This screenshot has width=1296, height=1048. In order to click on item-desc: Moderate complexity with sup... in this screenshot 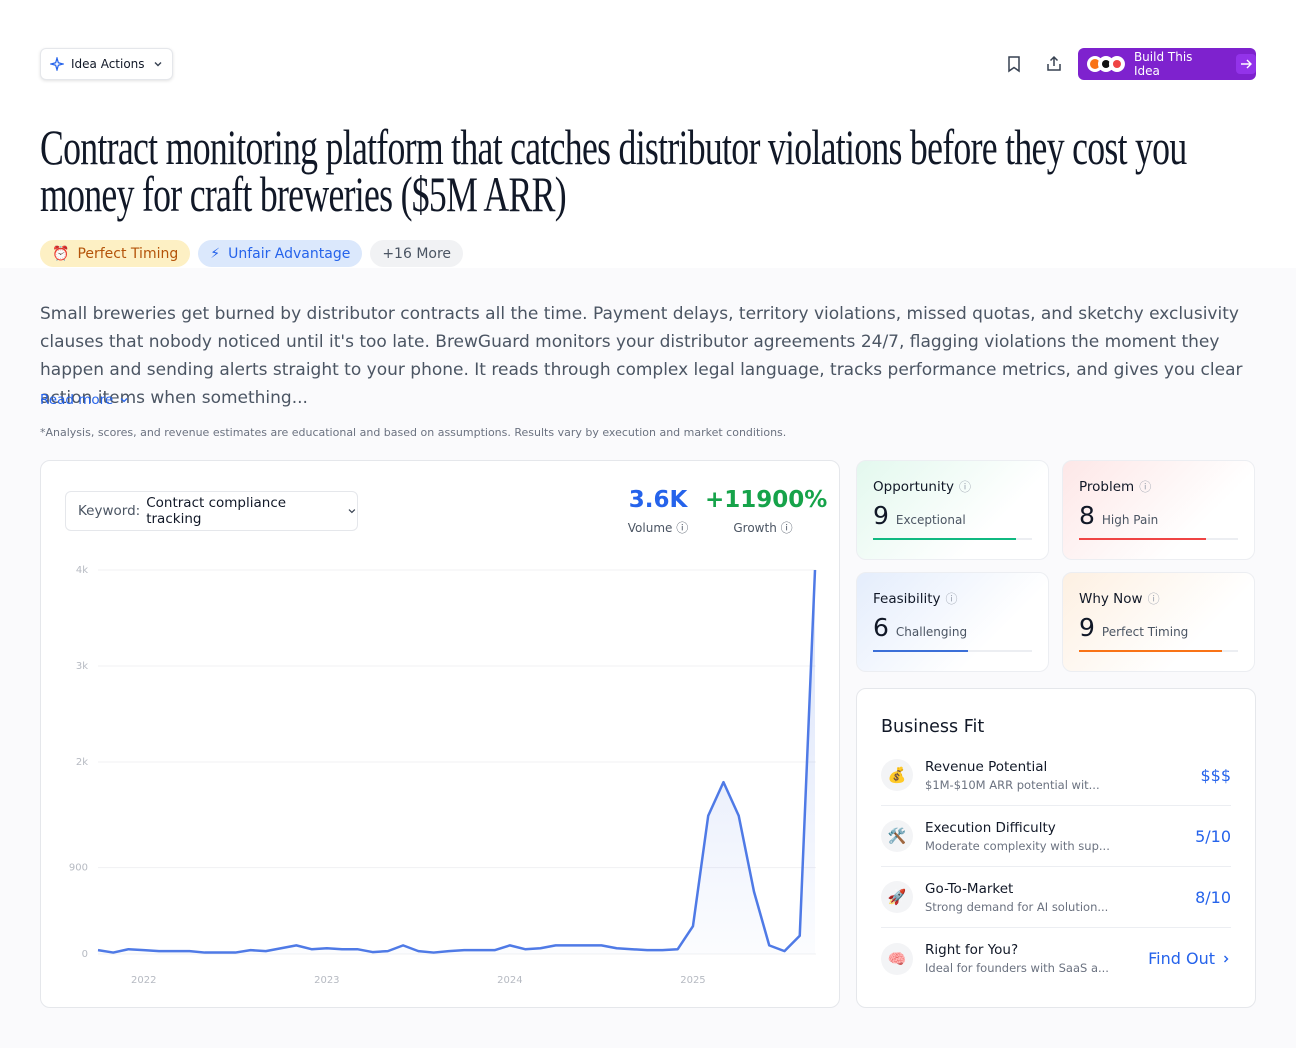, I will do `click(1017, 845)`.